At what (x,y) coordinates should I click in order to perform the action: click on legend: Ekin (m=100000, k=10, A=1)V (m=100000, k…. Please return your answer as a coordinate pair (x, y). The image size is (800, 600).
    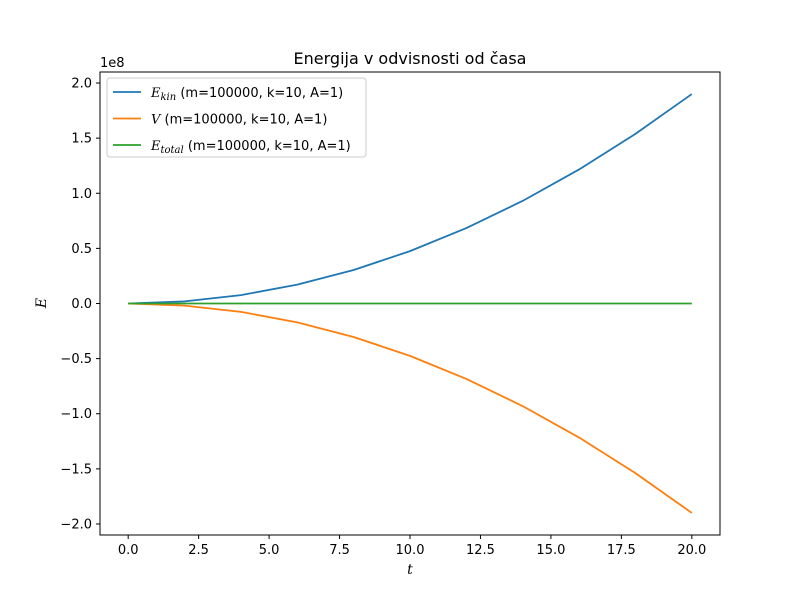
    Looking at the image, I should click on (236, 117).